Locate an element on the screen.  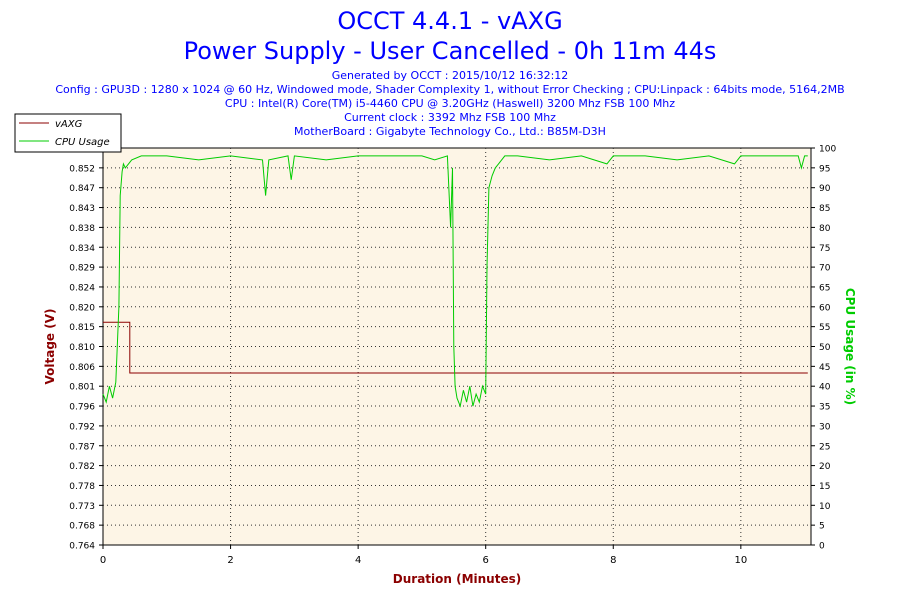
y2-tick-label: 40 is located at coordinates (825, 388).